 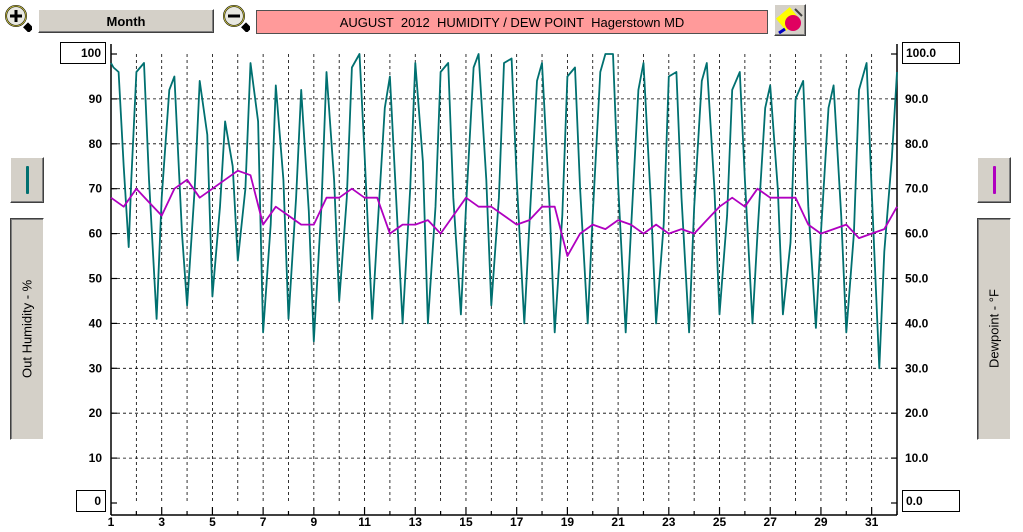 I want to click on y-tick-label-right: 80.0, so click(x=917, y=144).